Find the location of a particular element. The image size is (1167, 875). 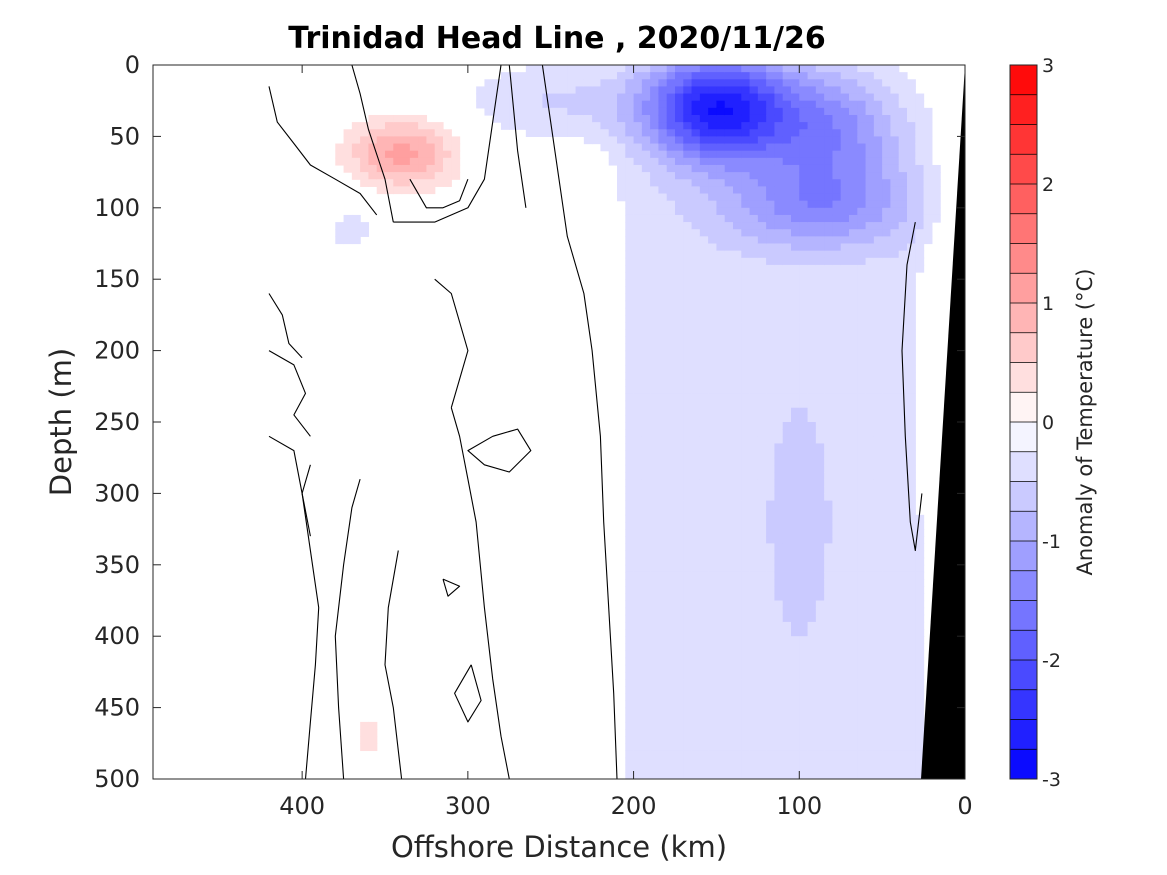

zero-contour is located at coordinates (285, 326).